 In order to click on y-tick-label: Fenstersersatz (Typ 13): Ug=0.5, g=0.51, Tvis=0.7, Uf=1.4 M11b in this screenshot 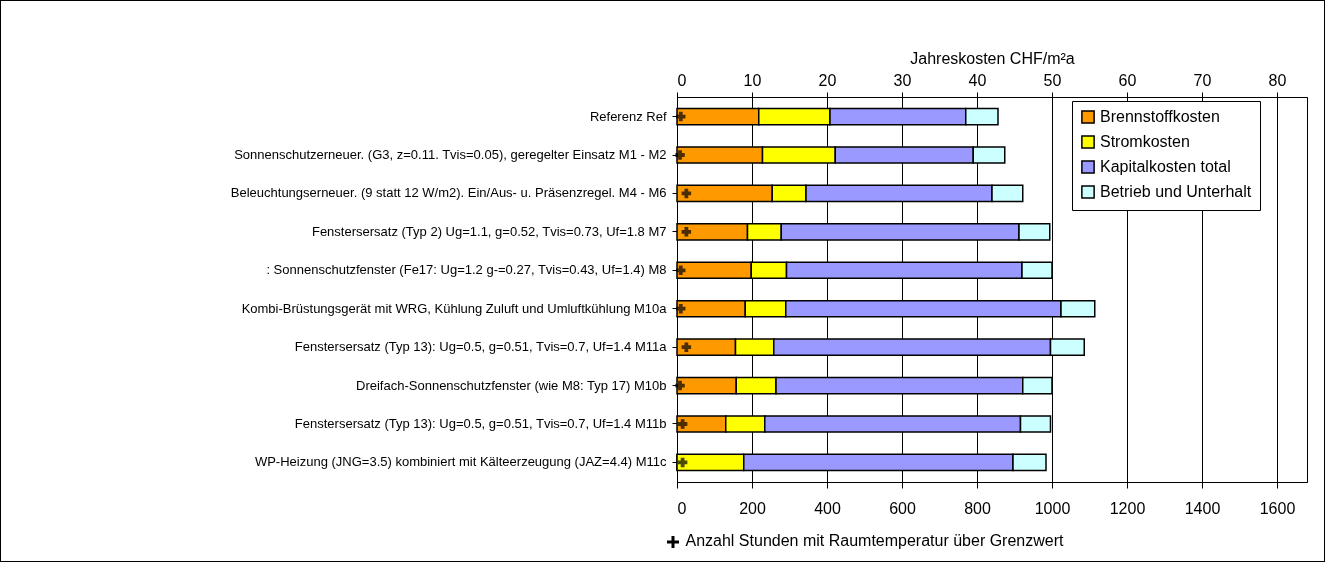, I will do `click(480, 423)`.